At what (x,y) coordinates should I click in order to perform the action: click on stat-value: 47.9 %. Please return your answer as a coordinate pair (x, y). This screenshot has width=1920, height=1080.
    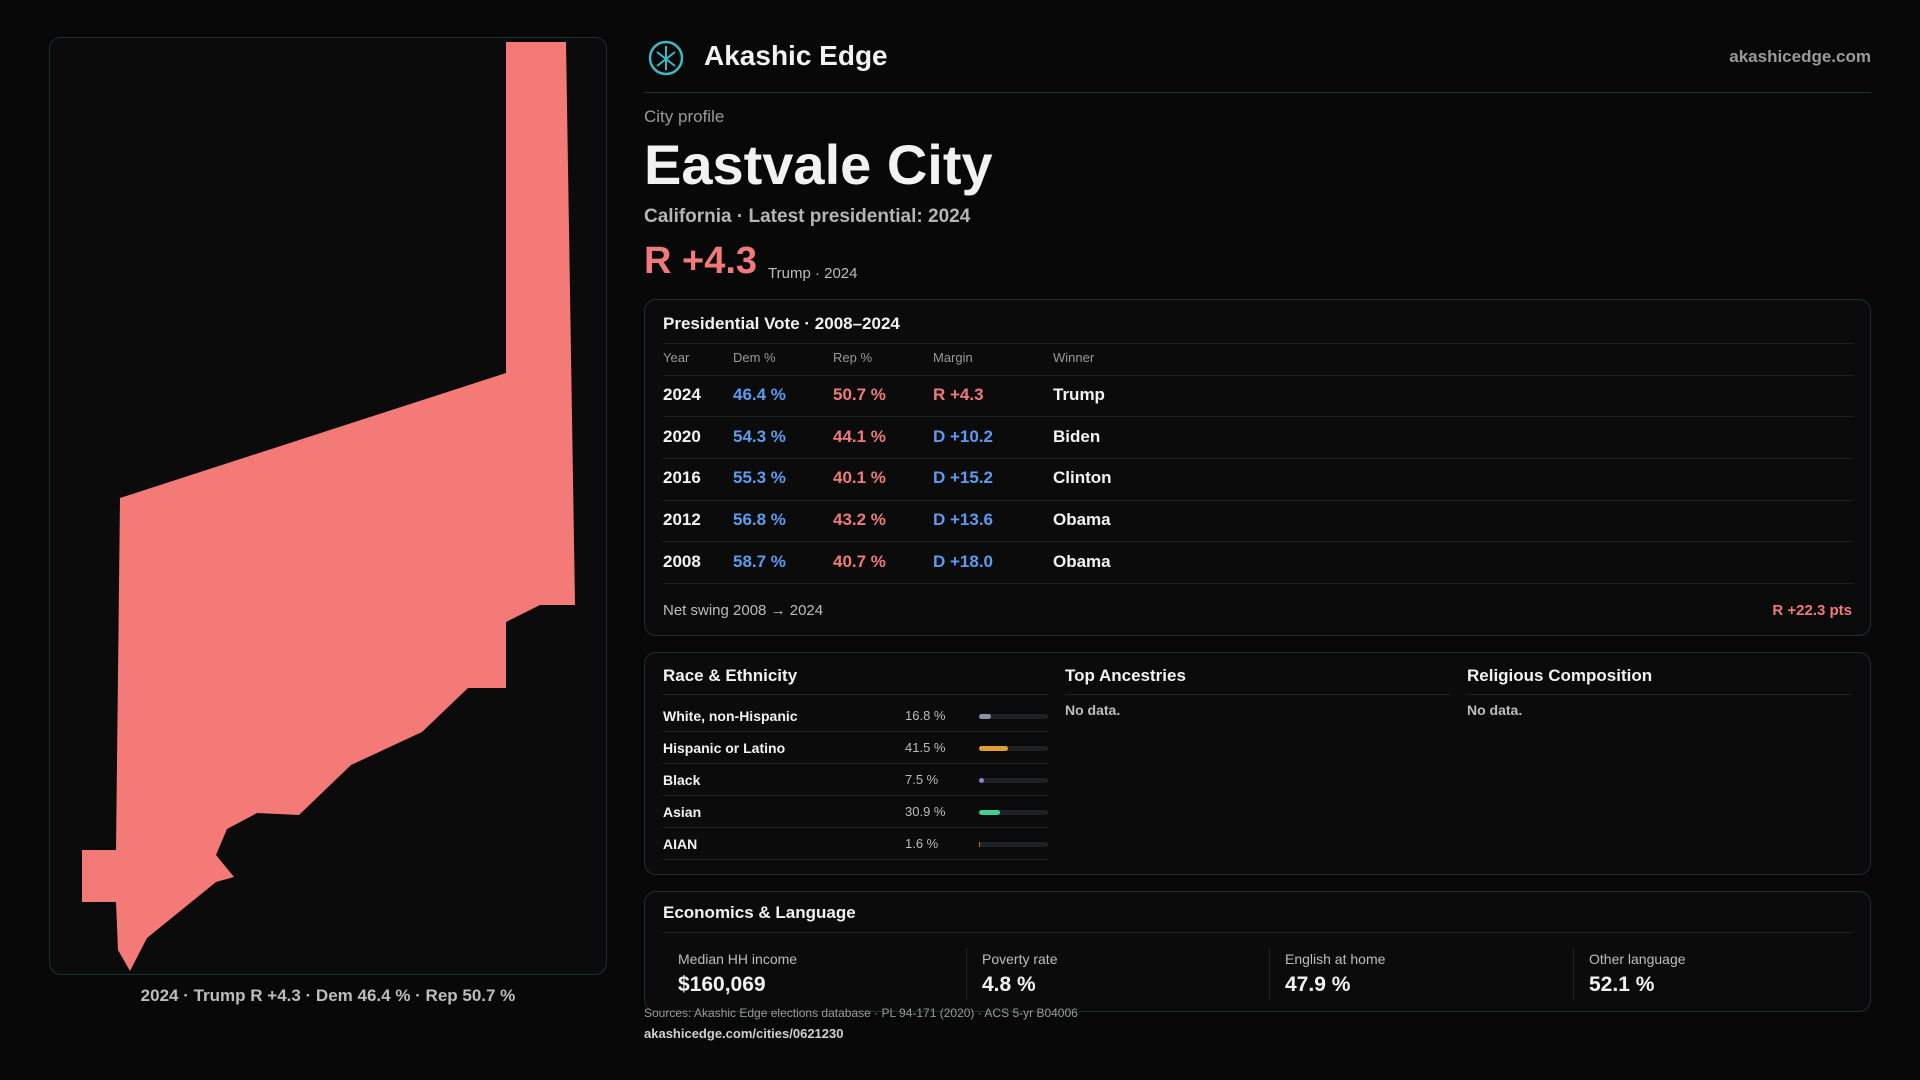
    Looking at the image, I should click on (1318, 985).